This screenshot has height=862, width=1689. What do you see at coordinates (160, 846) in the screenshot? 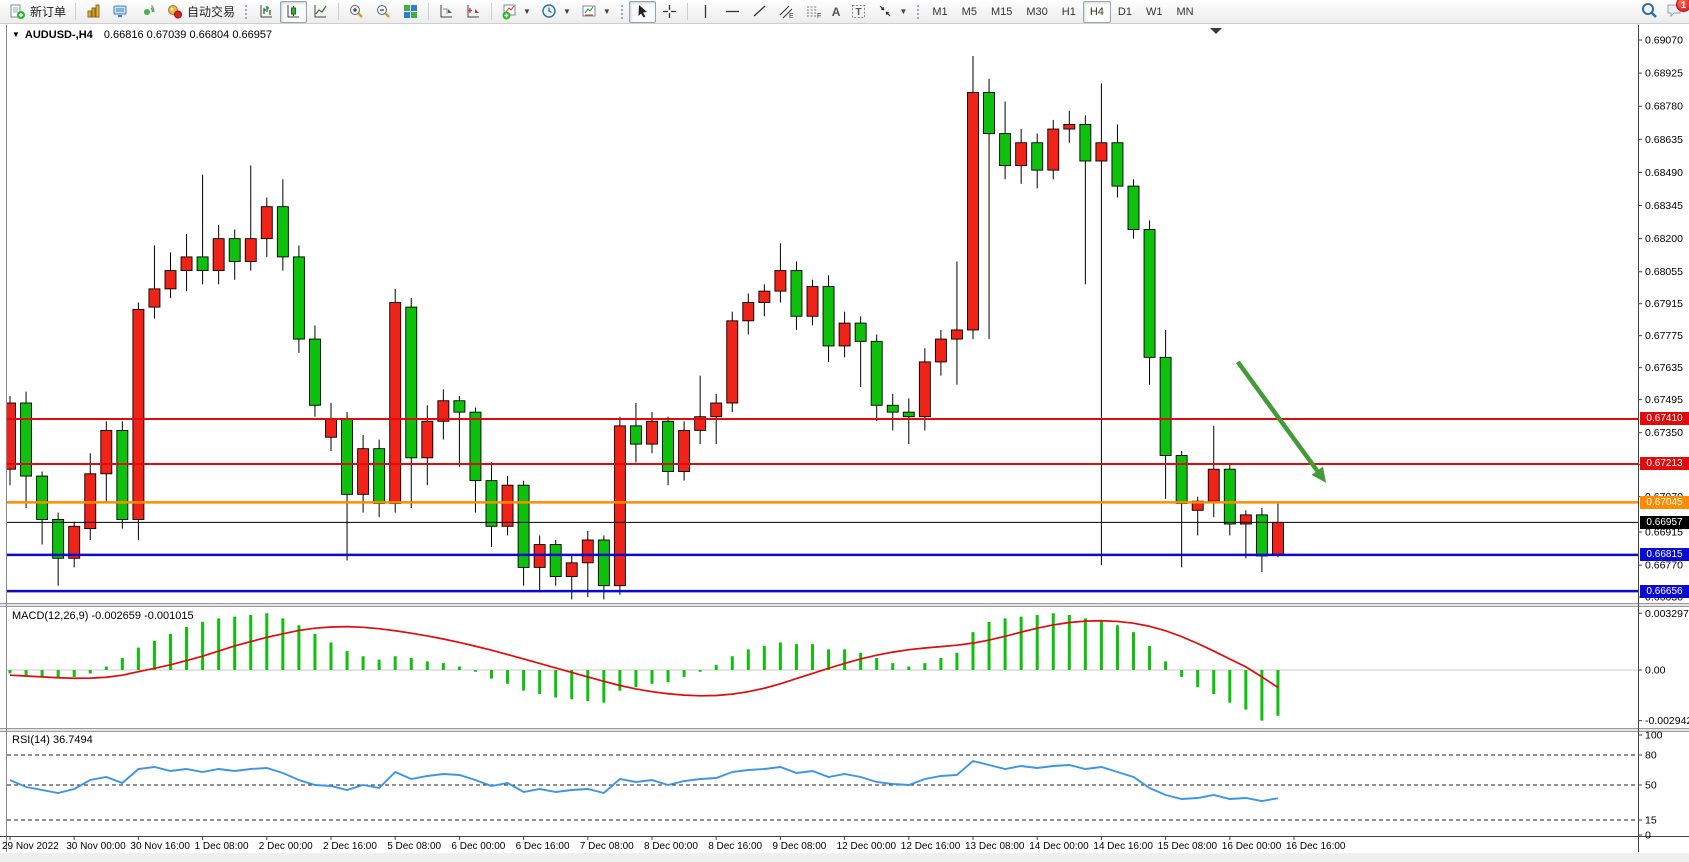
I see `time-tick-label: 30 Nov 16:00` at bounding box center [160, 846].